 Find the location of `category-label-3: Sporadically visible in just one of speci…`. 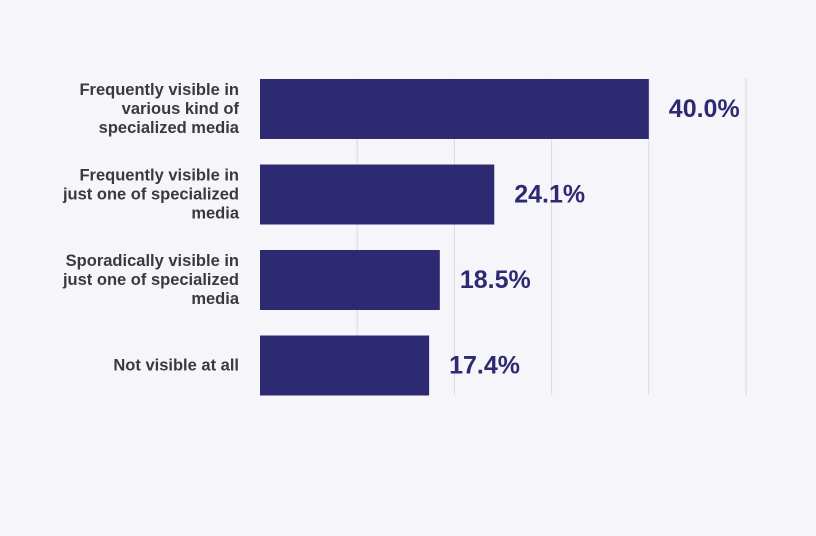

category-label-3: Sporadically visible in just one of speci… is located at coordinates (151, 280).